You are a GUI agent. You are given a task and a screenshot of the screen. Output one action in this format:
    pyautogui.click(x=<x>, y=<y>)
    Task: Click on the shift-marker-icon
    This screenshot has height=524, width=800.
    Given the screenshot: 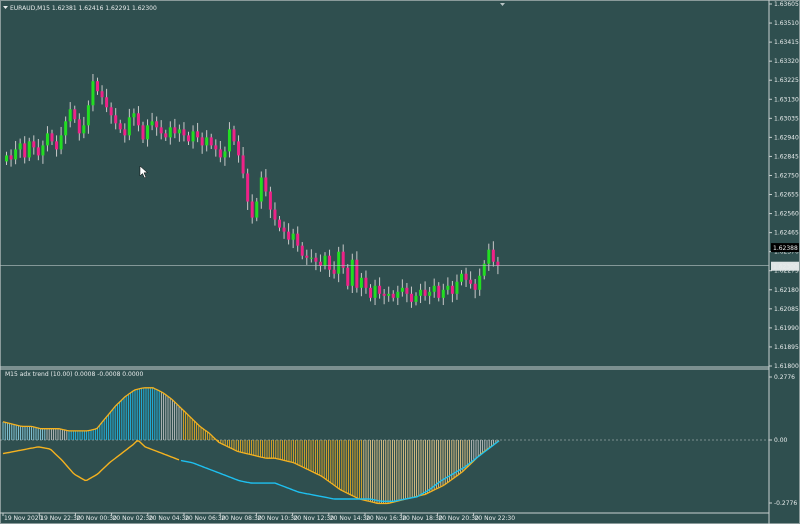 What is the action you would take?
    pyautogui.click(x=502, y=4)
    